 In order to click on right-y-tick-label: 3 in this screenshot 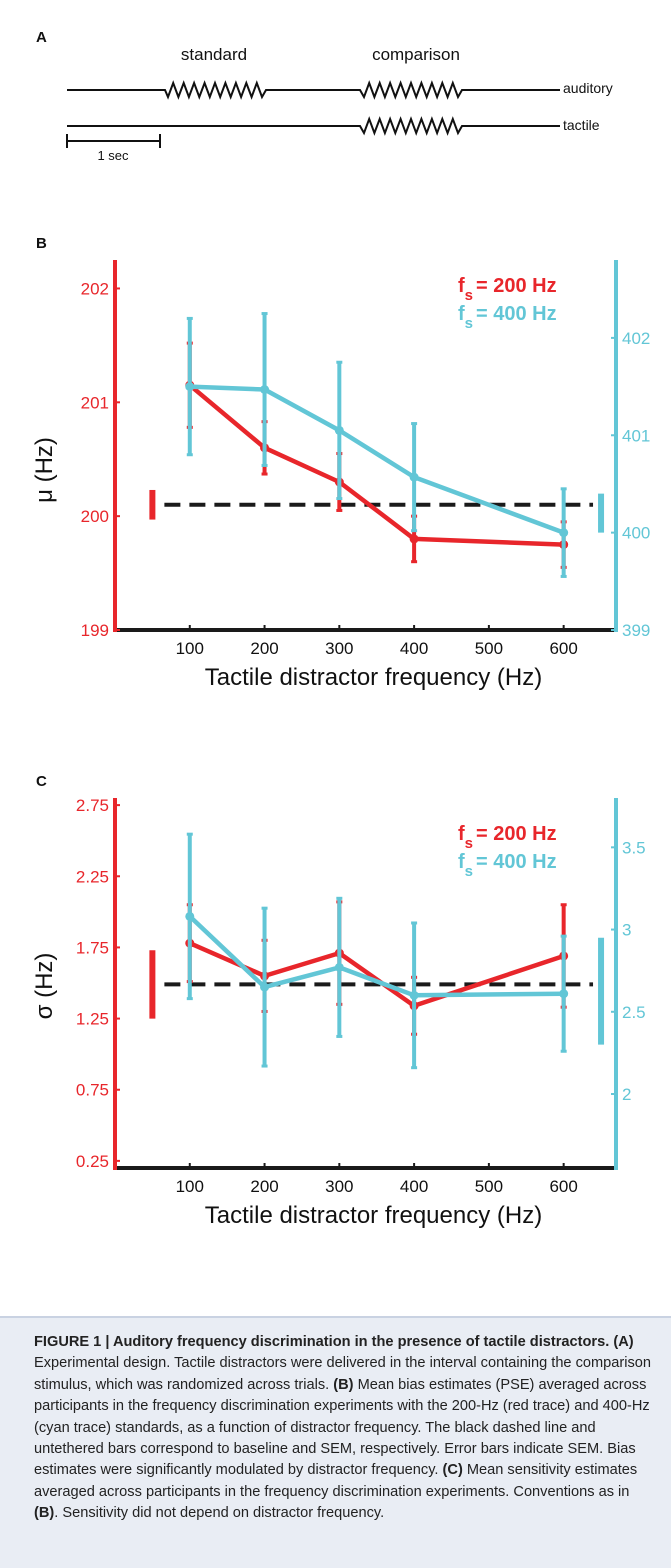, I will do `click(626, 930)`.